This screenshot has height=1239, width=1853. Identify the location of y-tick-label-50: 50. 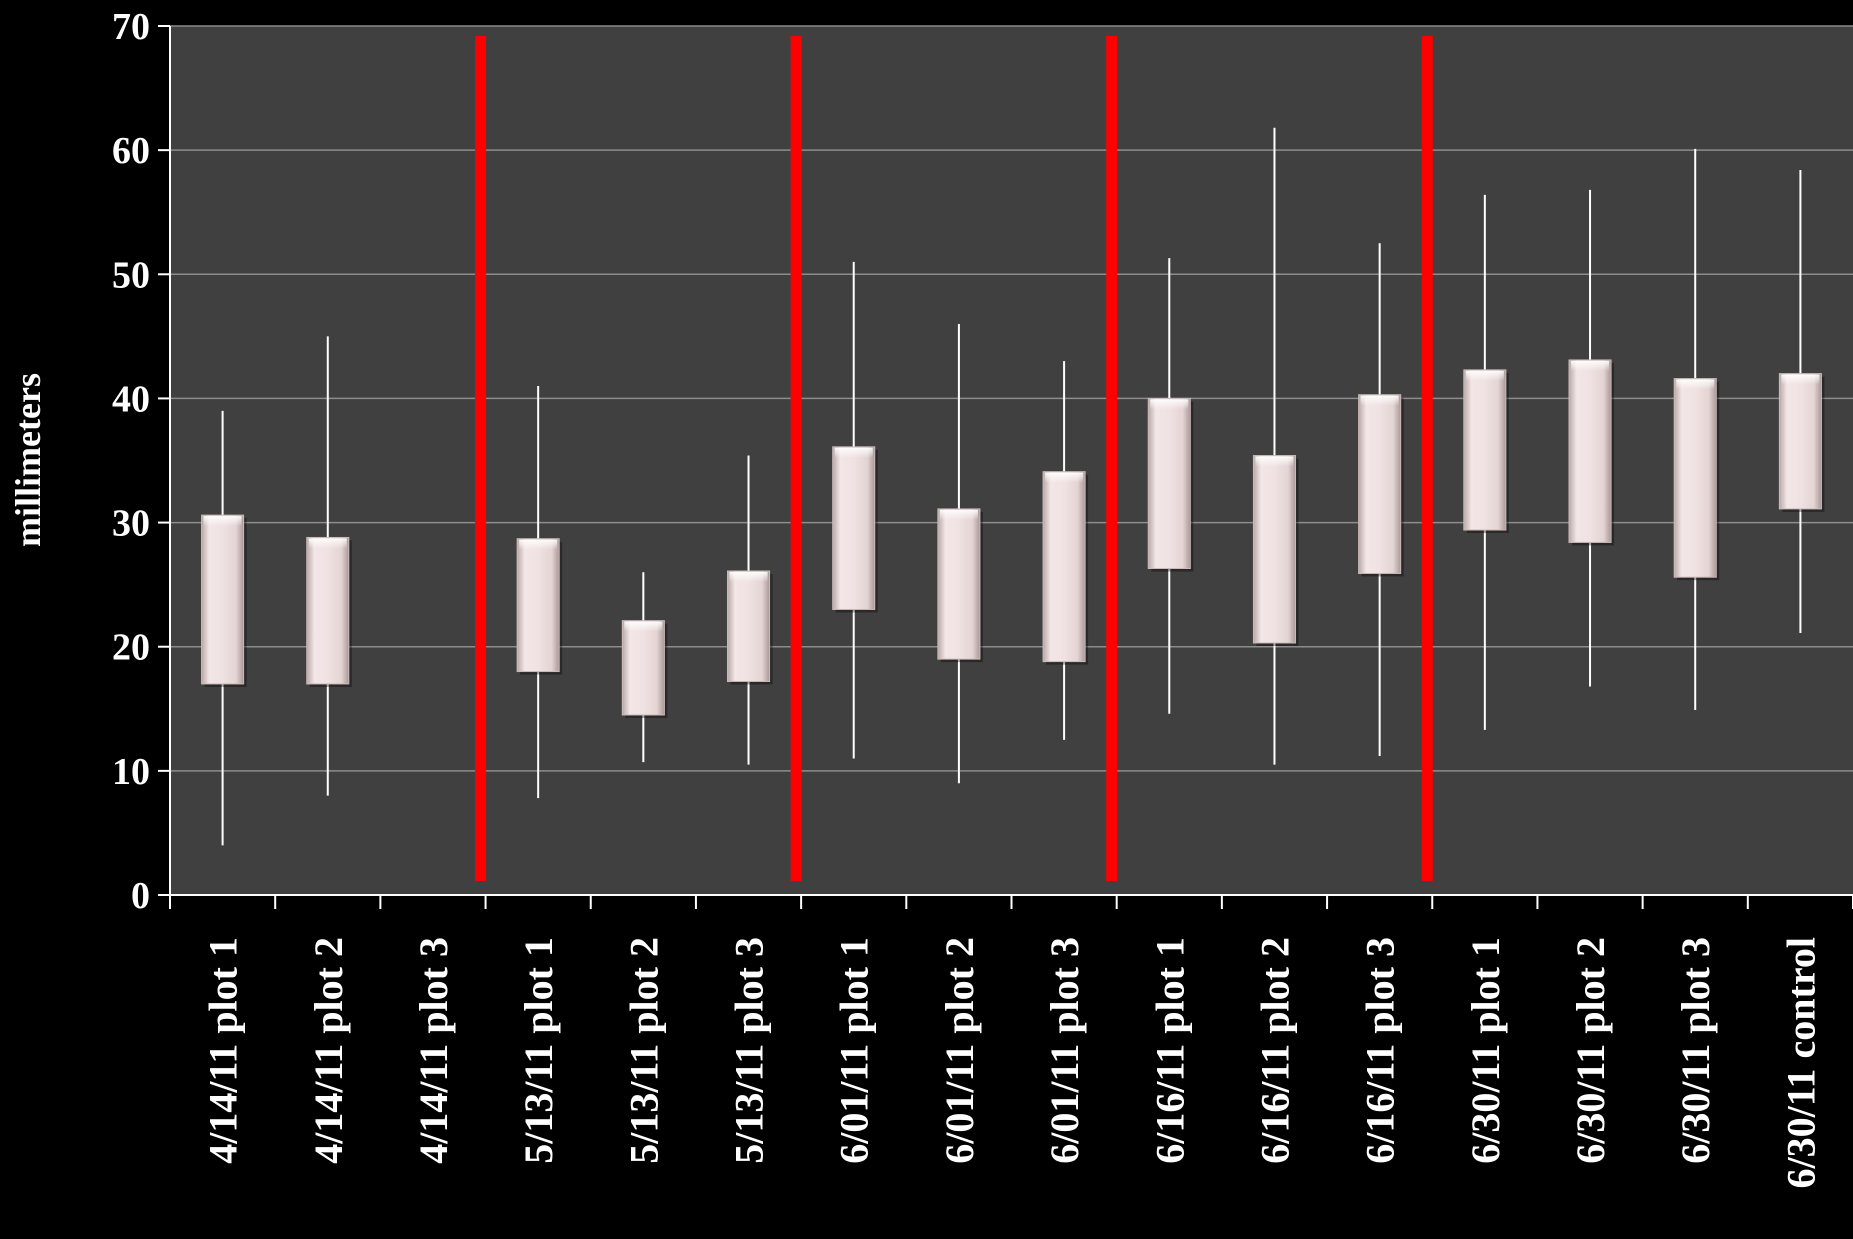
(131, 275).